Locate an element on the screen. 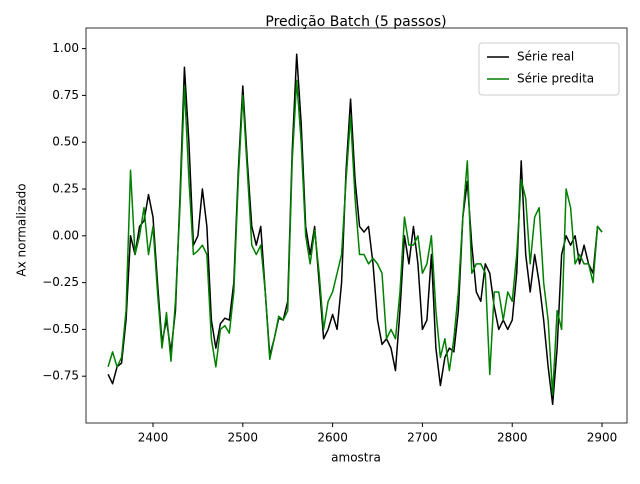 This screenshot has height=484, width=640. y-tick-label: −0.75 is located at coordinates (60, 376).